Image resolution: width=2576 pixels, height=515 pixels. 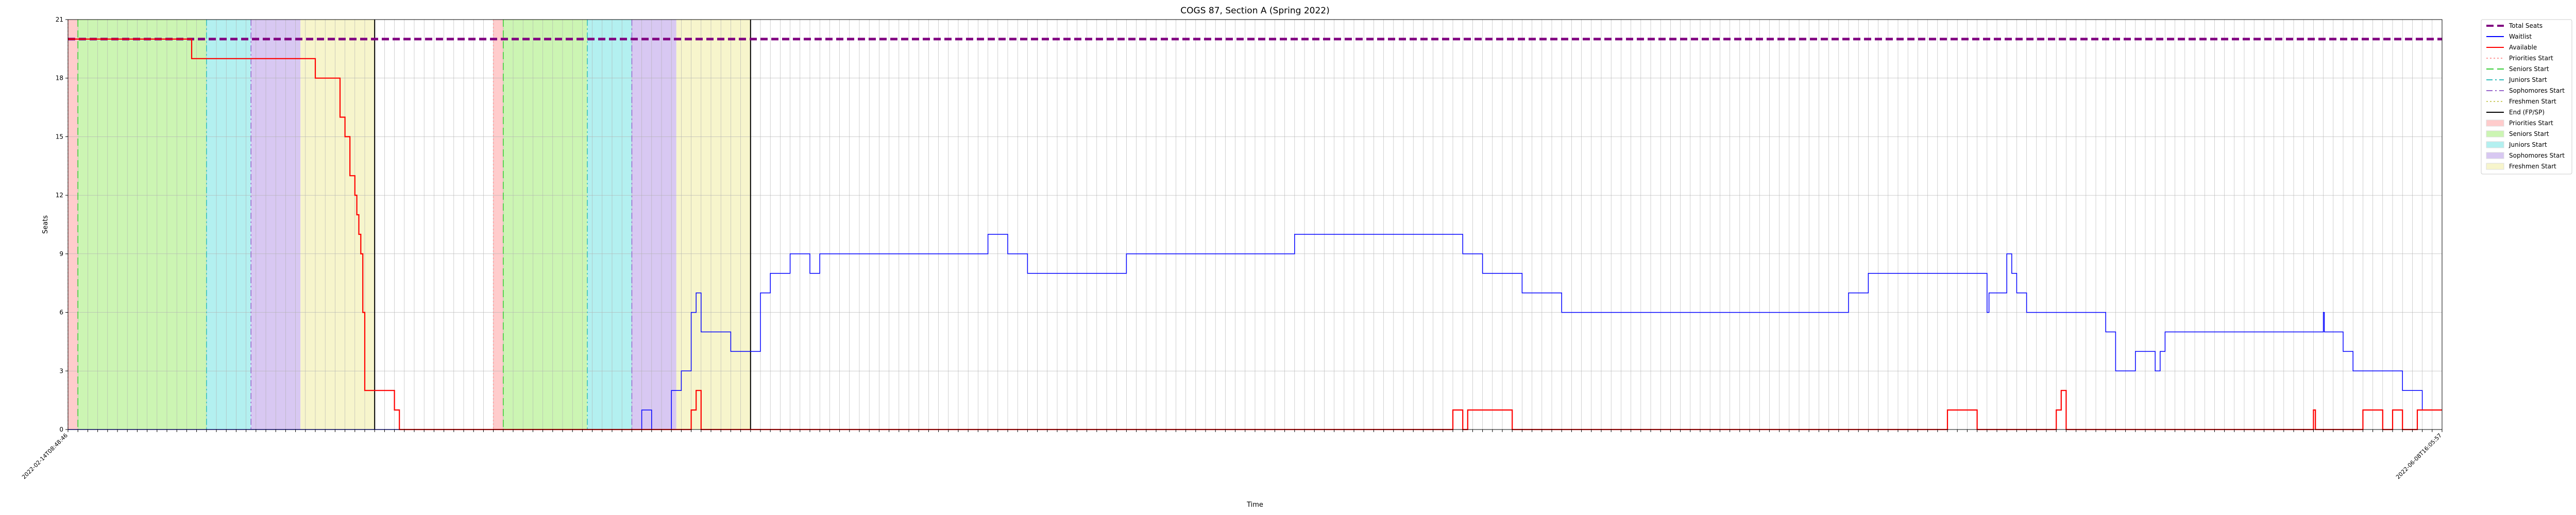 I want to click on y-tick-label: 6, so click(x=61, y=312).